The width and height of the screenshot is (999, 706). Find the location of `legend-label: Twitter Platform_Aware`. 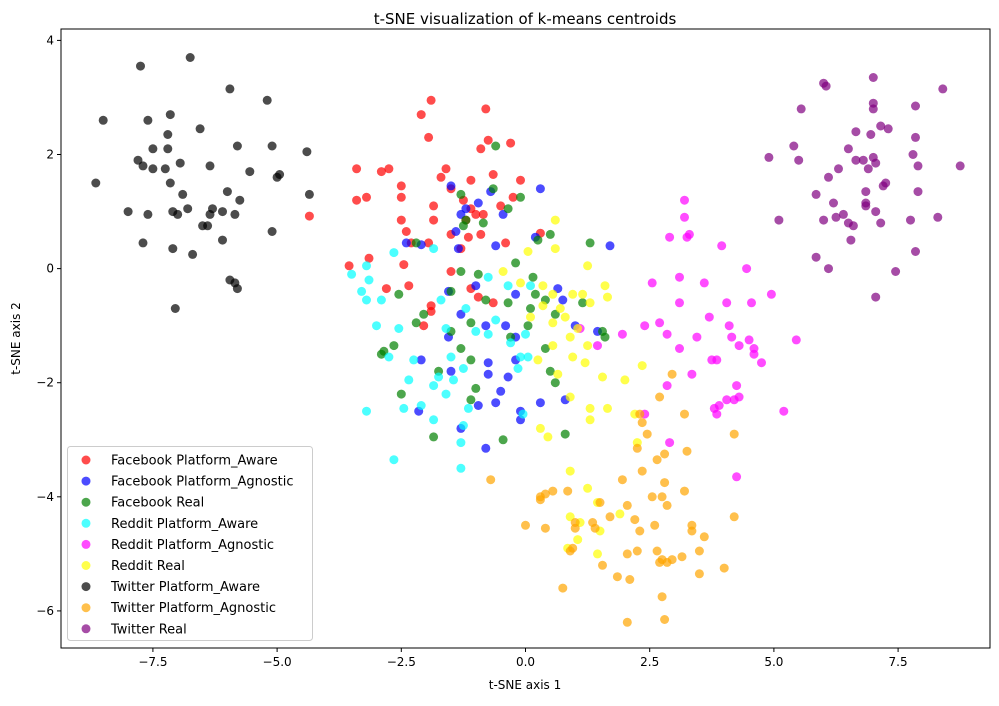

legend-label: Twitter Platform_Aware is located at coordinates (185, 587).